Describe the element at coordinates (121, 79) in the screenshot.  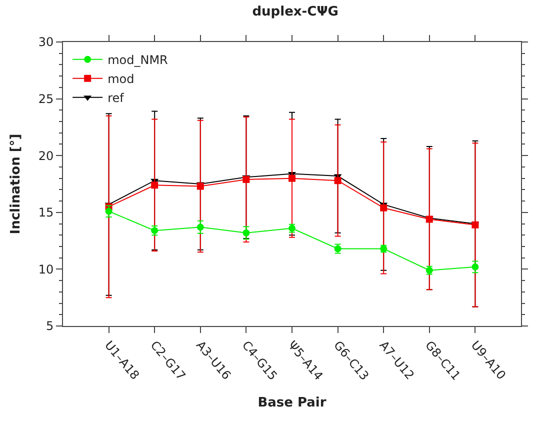
I see `legend-label: mod` at that location.